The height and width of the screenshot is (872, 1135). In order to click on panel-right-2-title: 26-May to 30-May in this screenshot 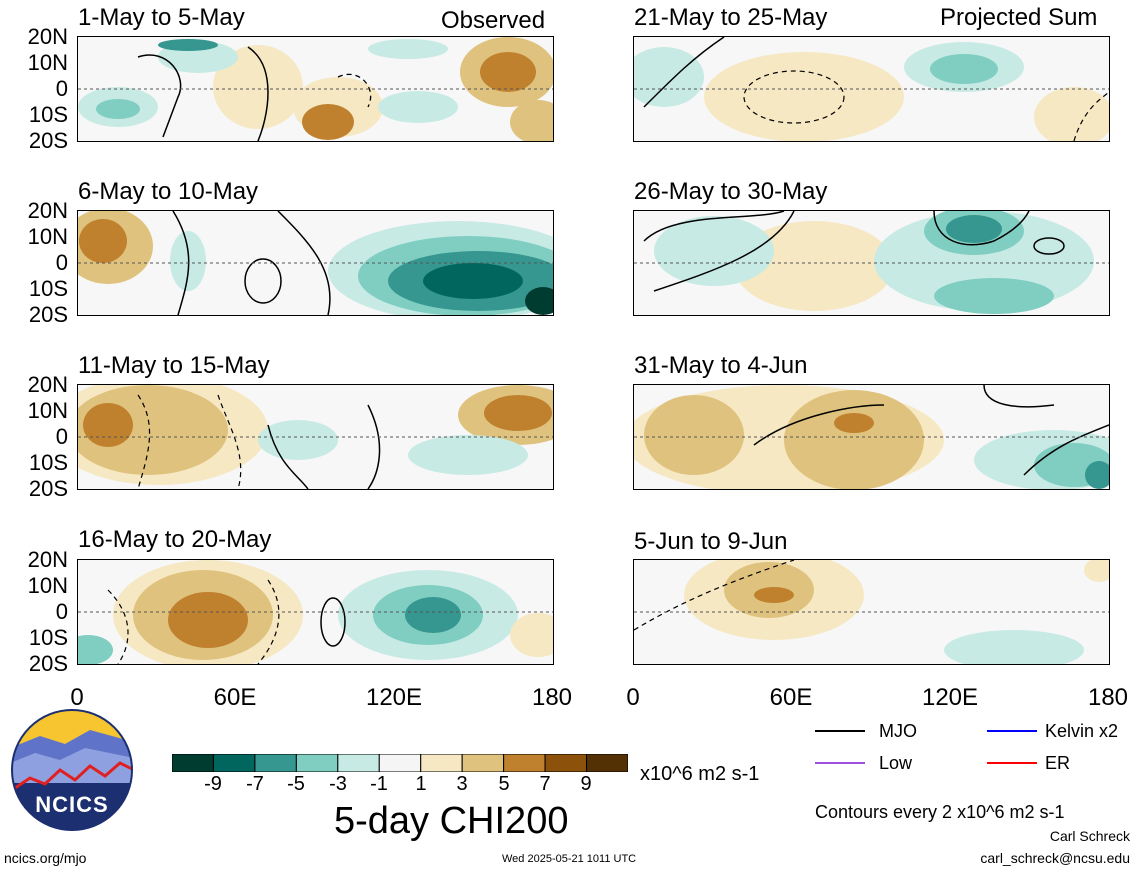, I will do `click(731, 191)`.